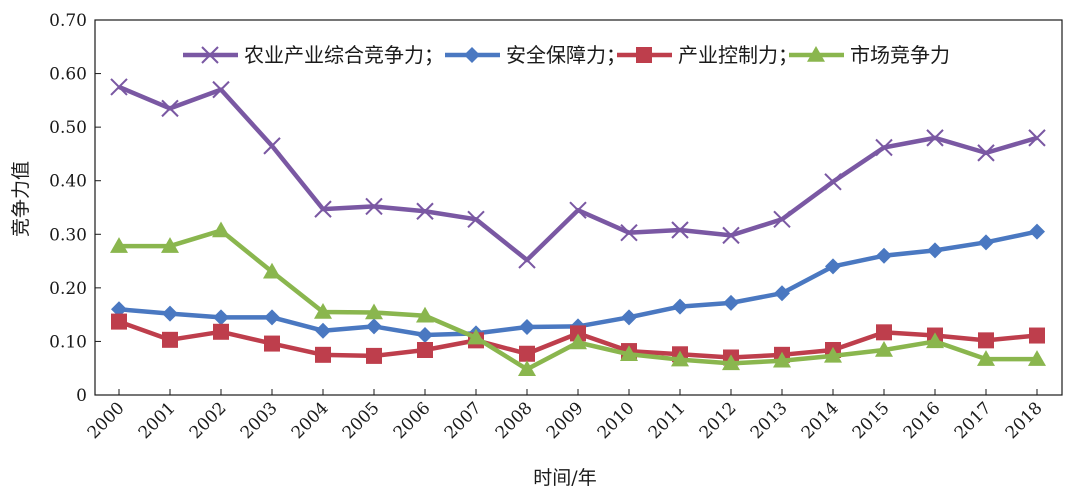 The width and height of the screenshot is (1080, 491). Describe the element at coordinates (361, 420) in the screenshot. I see `x-tick-label: 2005` at that location.